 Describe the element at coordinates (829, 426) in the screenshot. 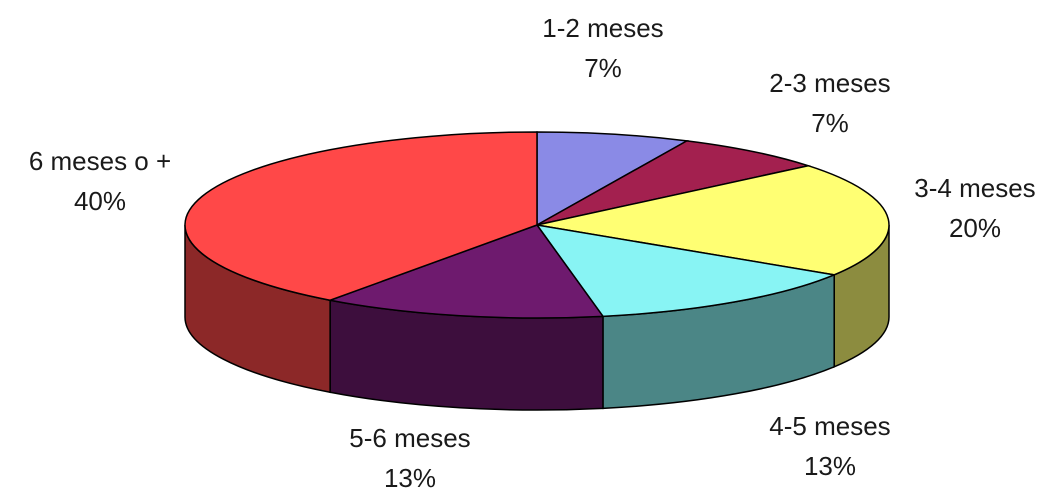

I see `slice-label: 4-5 meses` at that location.